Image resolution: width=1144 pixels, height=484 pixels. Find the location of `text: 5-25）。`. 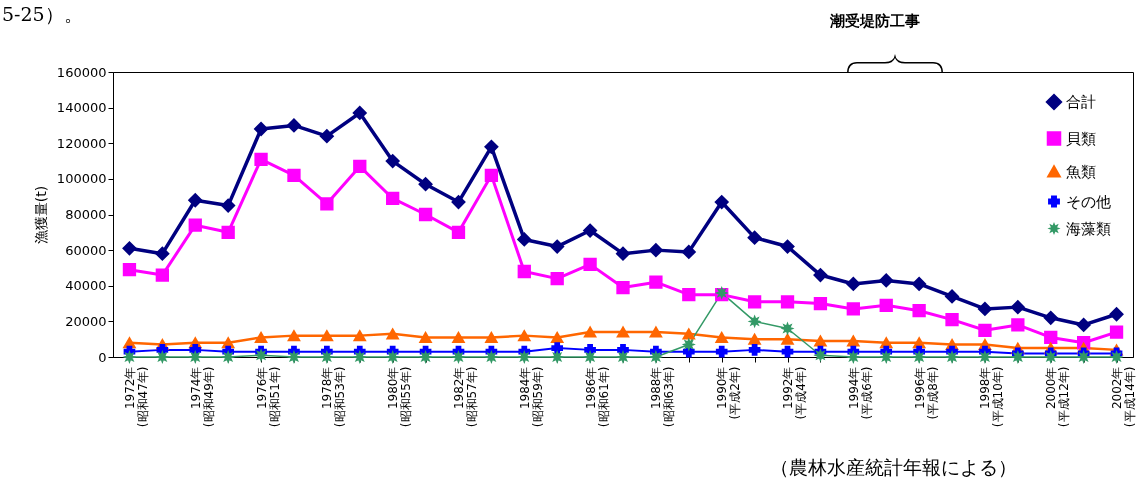

text: 5-25）。 is located at coordinates (42, 14).